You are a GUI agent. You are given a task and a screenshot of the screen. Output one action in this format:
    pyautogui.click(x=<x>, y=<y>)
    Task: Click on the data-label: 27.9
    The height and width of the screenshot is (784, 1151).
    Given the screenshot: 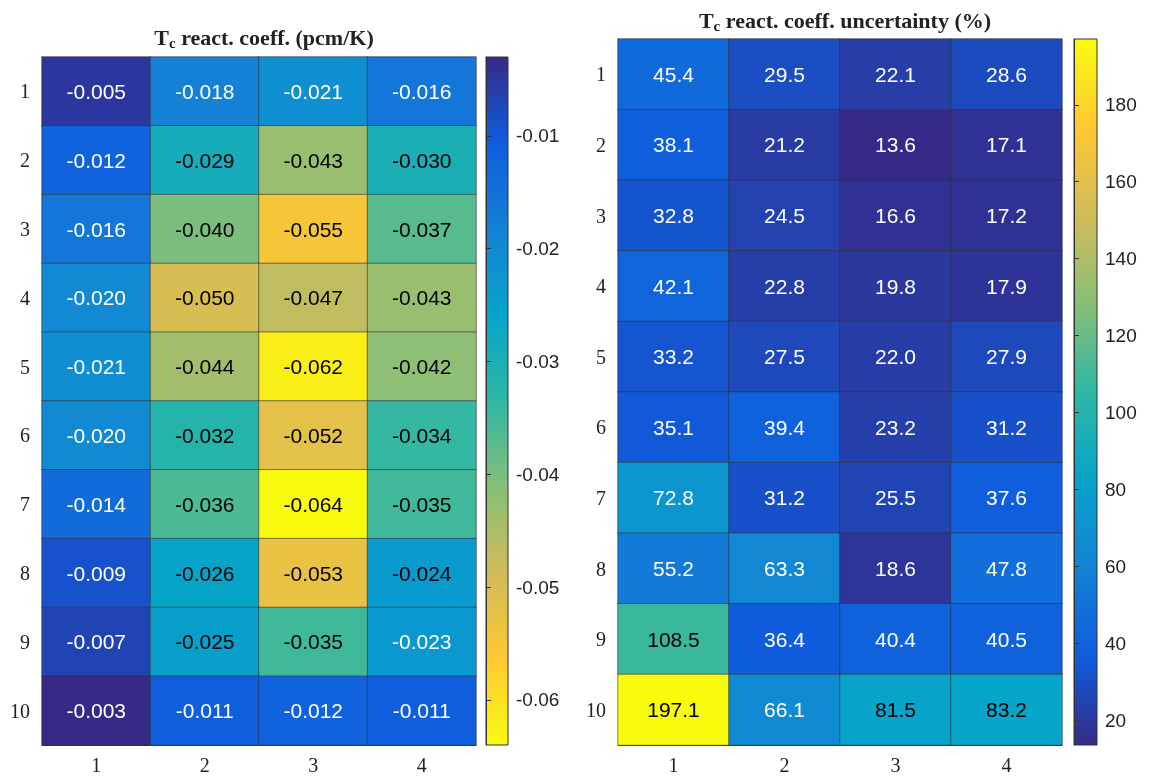 What is the action you would take?
    pyautogui.click(x=1006, y=357)
    